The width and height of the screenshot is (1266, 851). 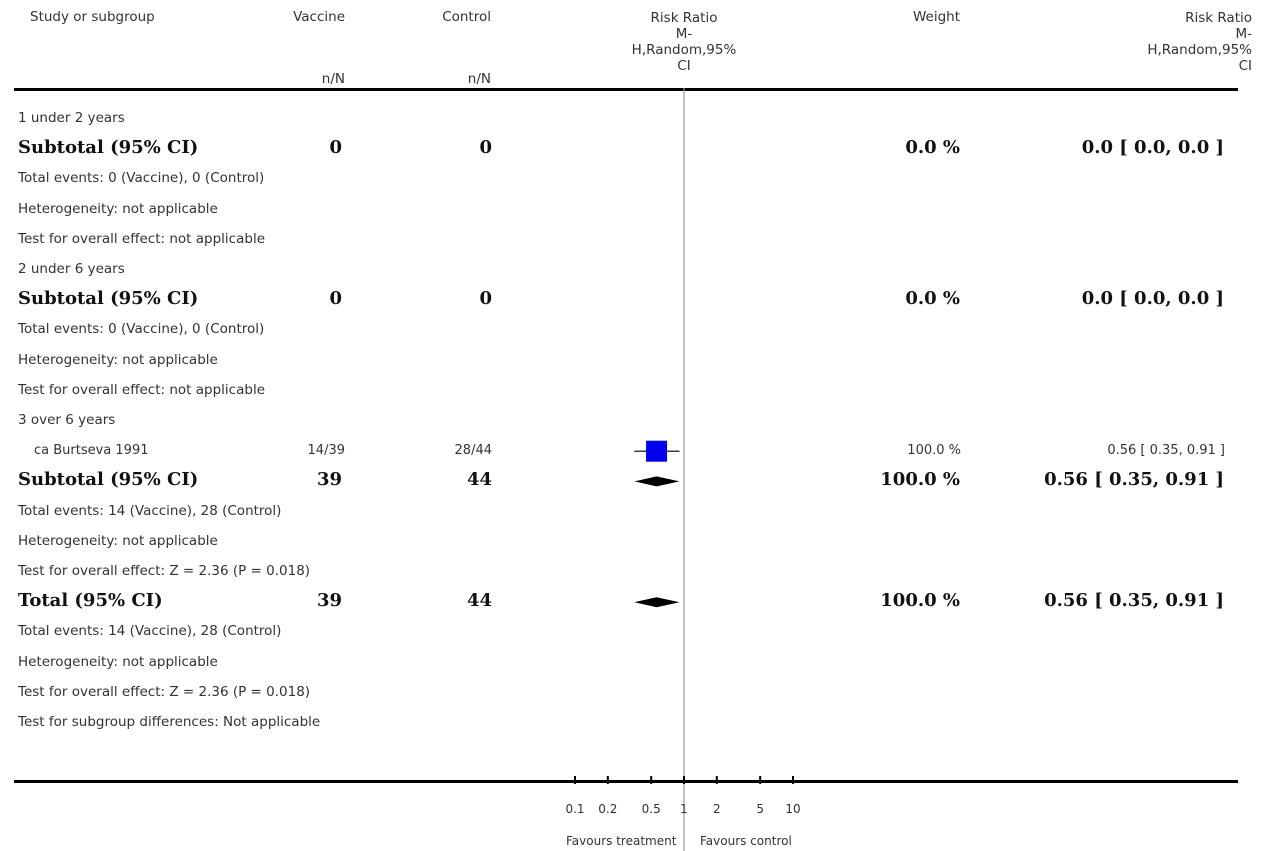 What do you see at coordinates (466, 17) in the screenshot?
I see `column-header-control: Control` at bounding box center [466, 17].